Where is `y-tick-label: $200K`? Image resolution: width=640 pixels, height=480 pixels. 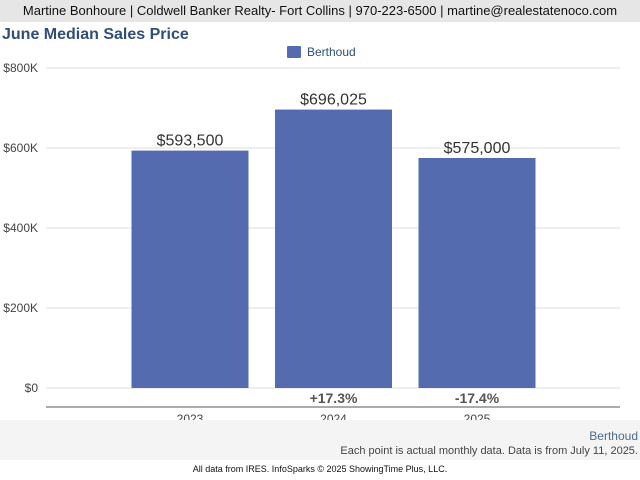 y-tick-label: $200K is located at coordinates (20, 308).